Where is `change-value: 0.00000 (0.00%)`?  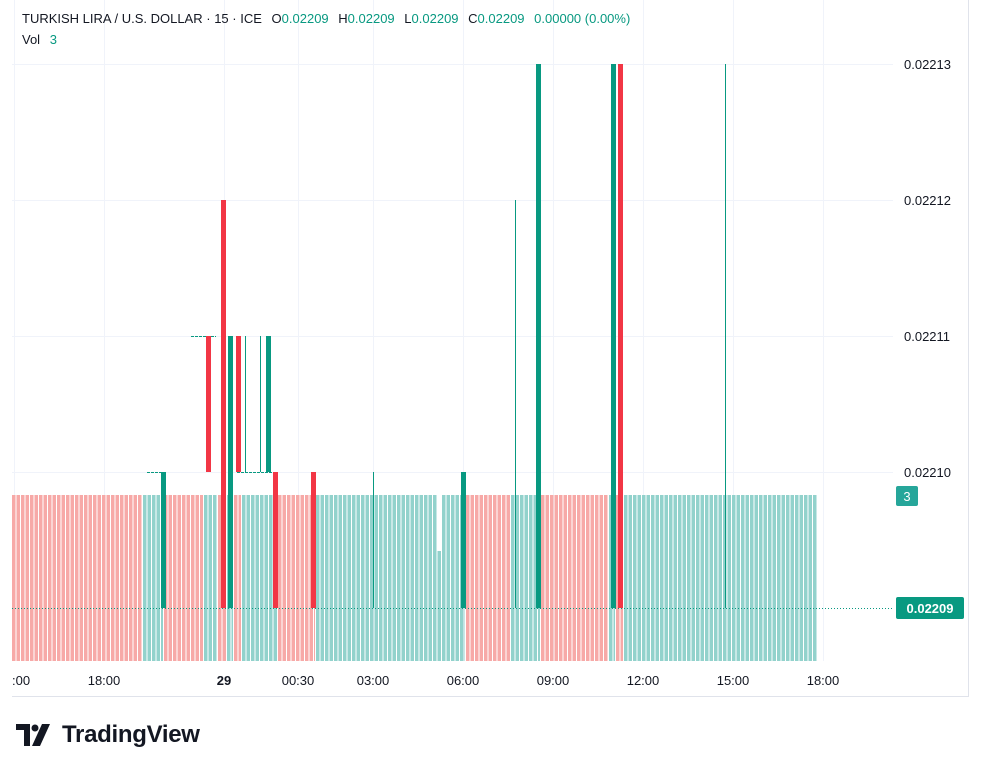 change-value: 0.00000 (0.00%) is located at coordinates (582, 18).